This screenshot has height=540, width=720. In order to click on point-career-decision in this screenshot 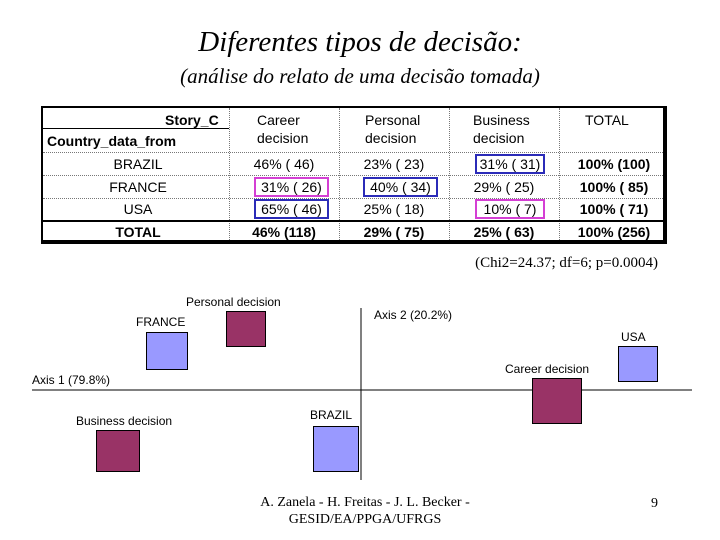, I will do `click(557, 401)`.